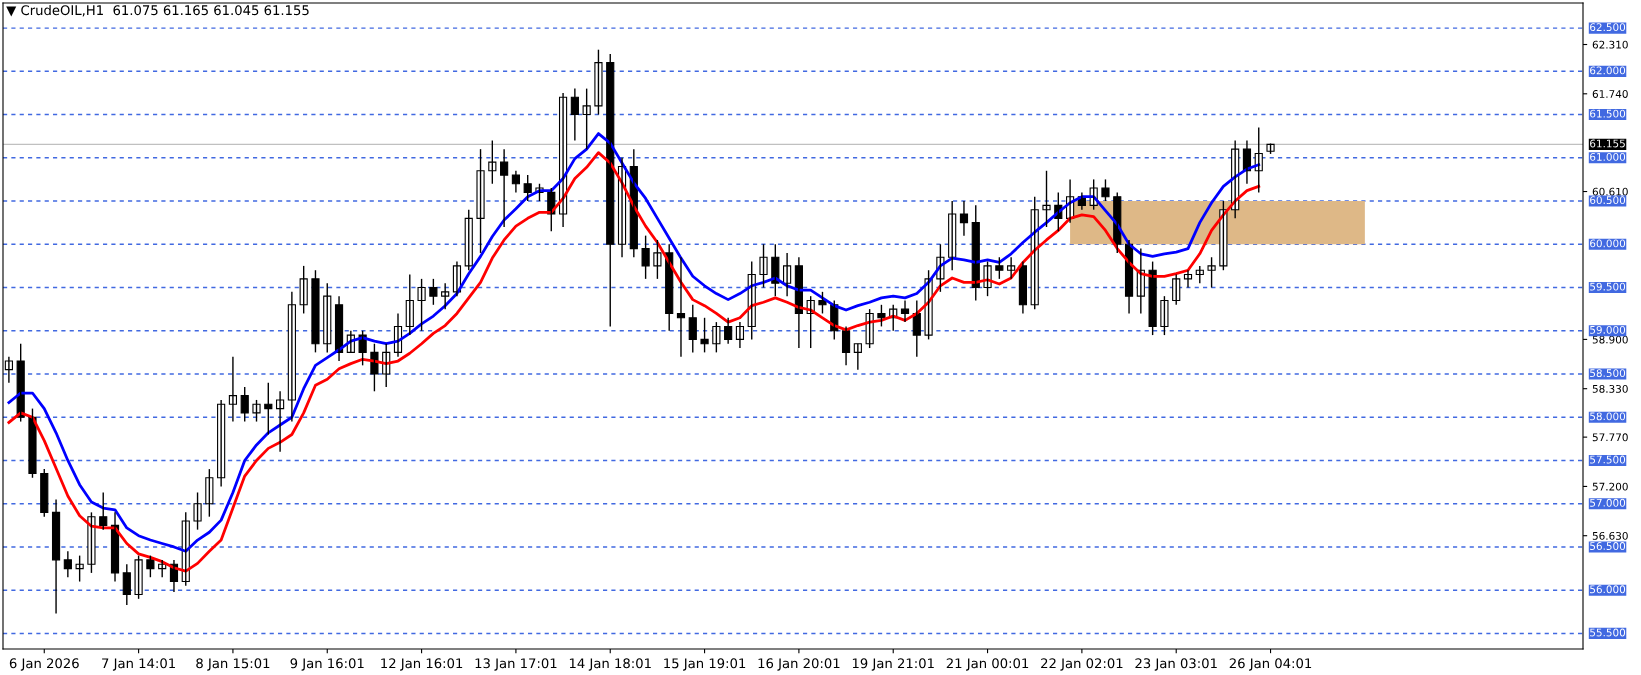 This screenshot has height=675, width=1641. What do you see at coordinates (1610, 339) in the screenshot?
I see `y-tick-label: 58.900` at bounding box center [1610, 339].